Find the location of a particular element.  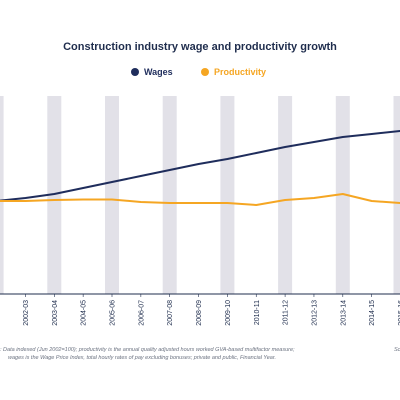

source-fragment: Sc is located at coordinates (397, 350).